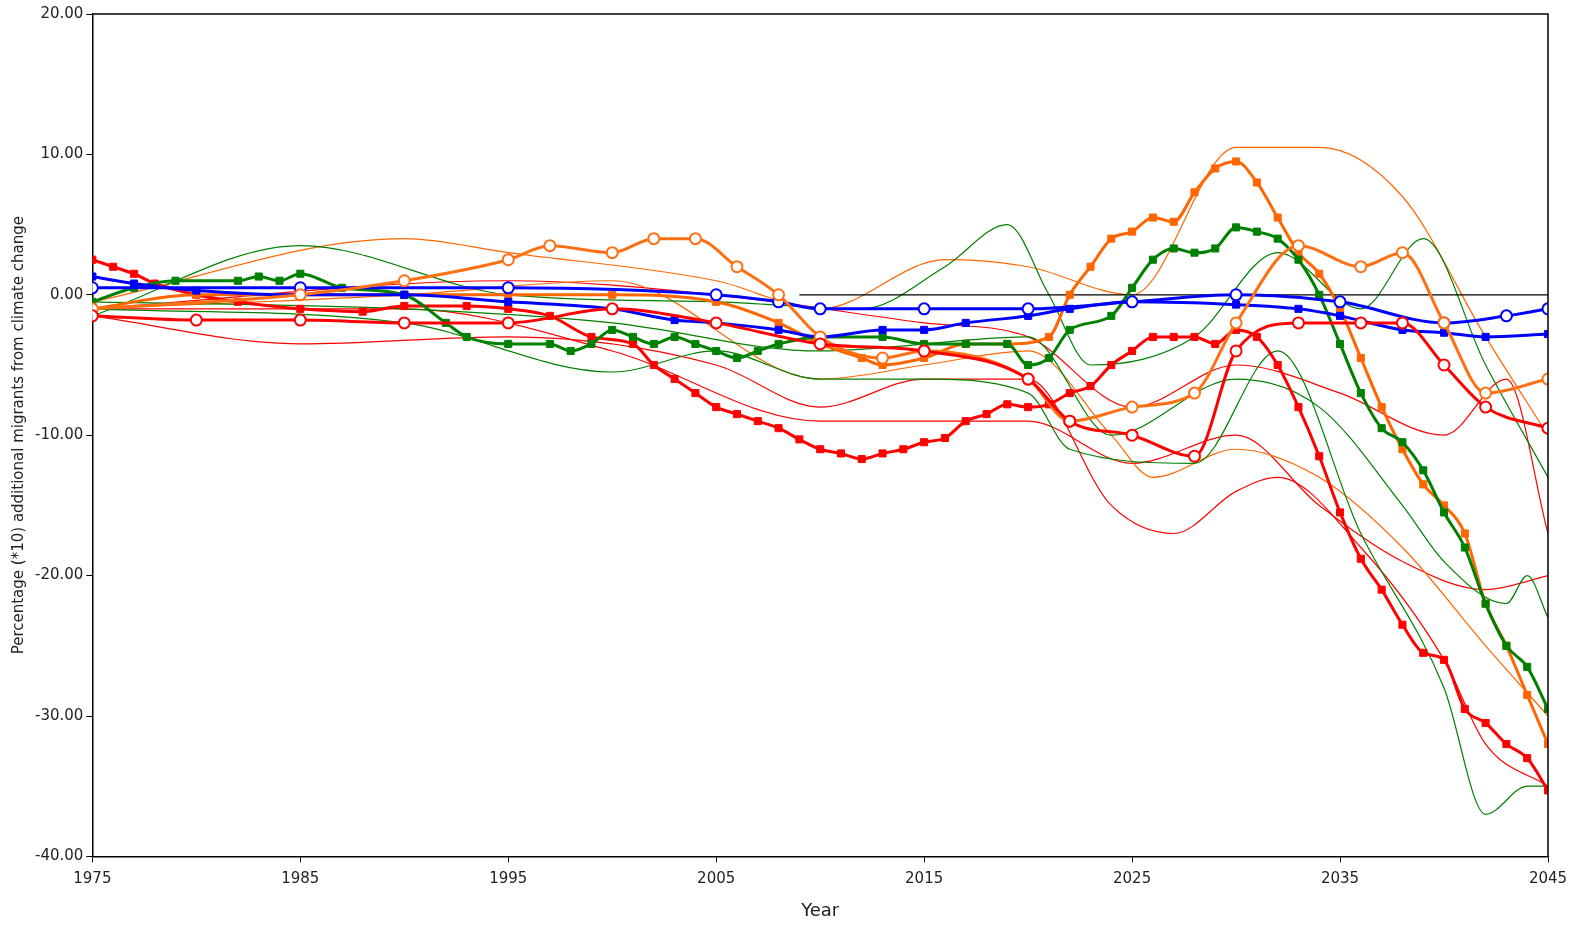  What do you see at coordinates (1548, 878) in the screenshot?
I see `x-tick-label: 2045` at bounding box center [1548, 878].